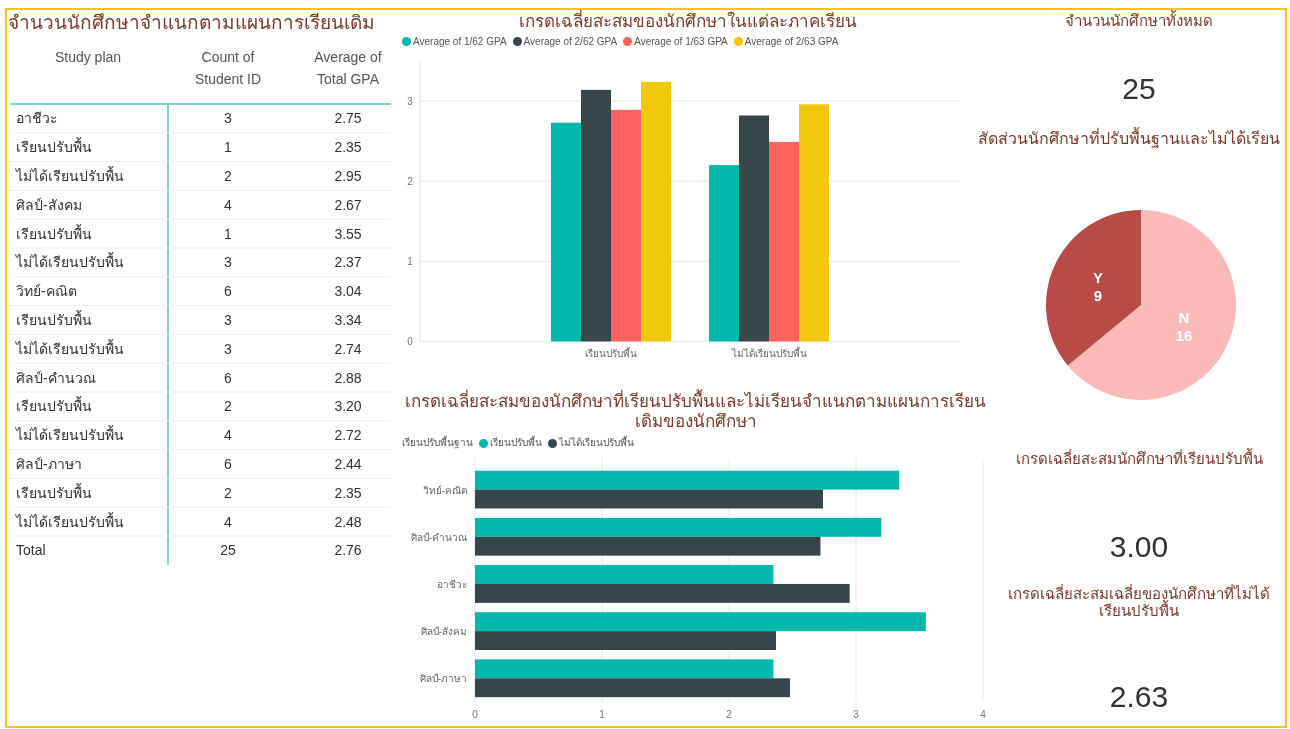 This screenshot has width=1290, height=729. Describe the element at coordinates (680, 41) in the screenshot. I see `legend-label: Average of 1/63 GPA` at that location.